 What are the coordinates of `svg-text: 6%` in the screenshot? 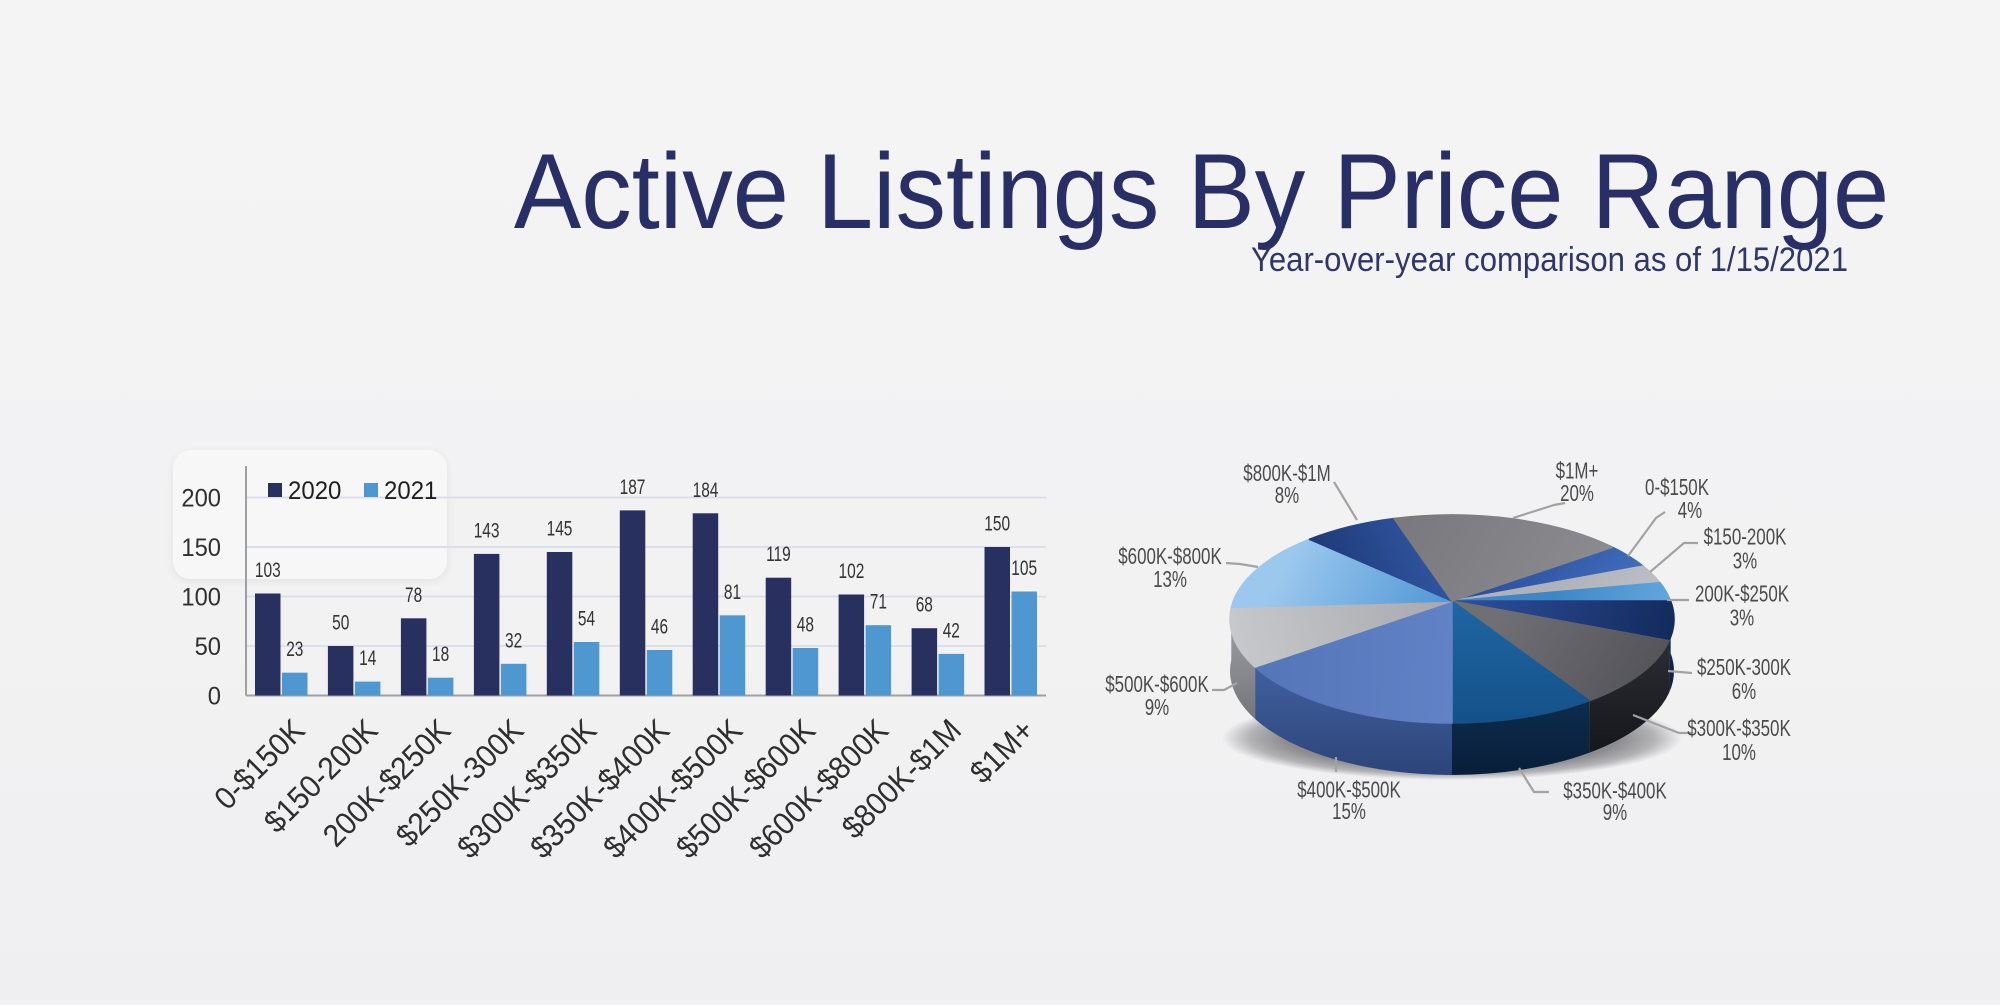 It's located at (1744, 691).